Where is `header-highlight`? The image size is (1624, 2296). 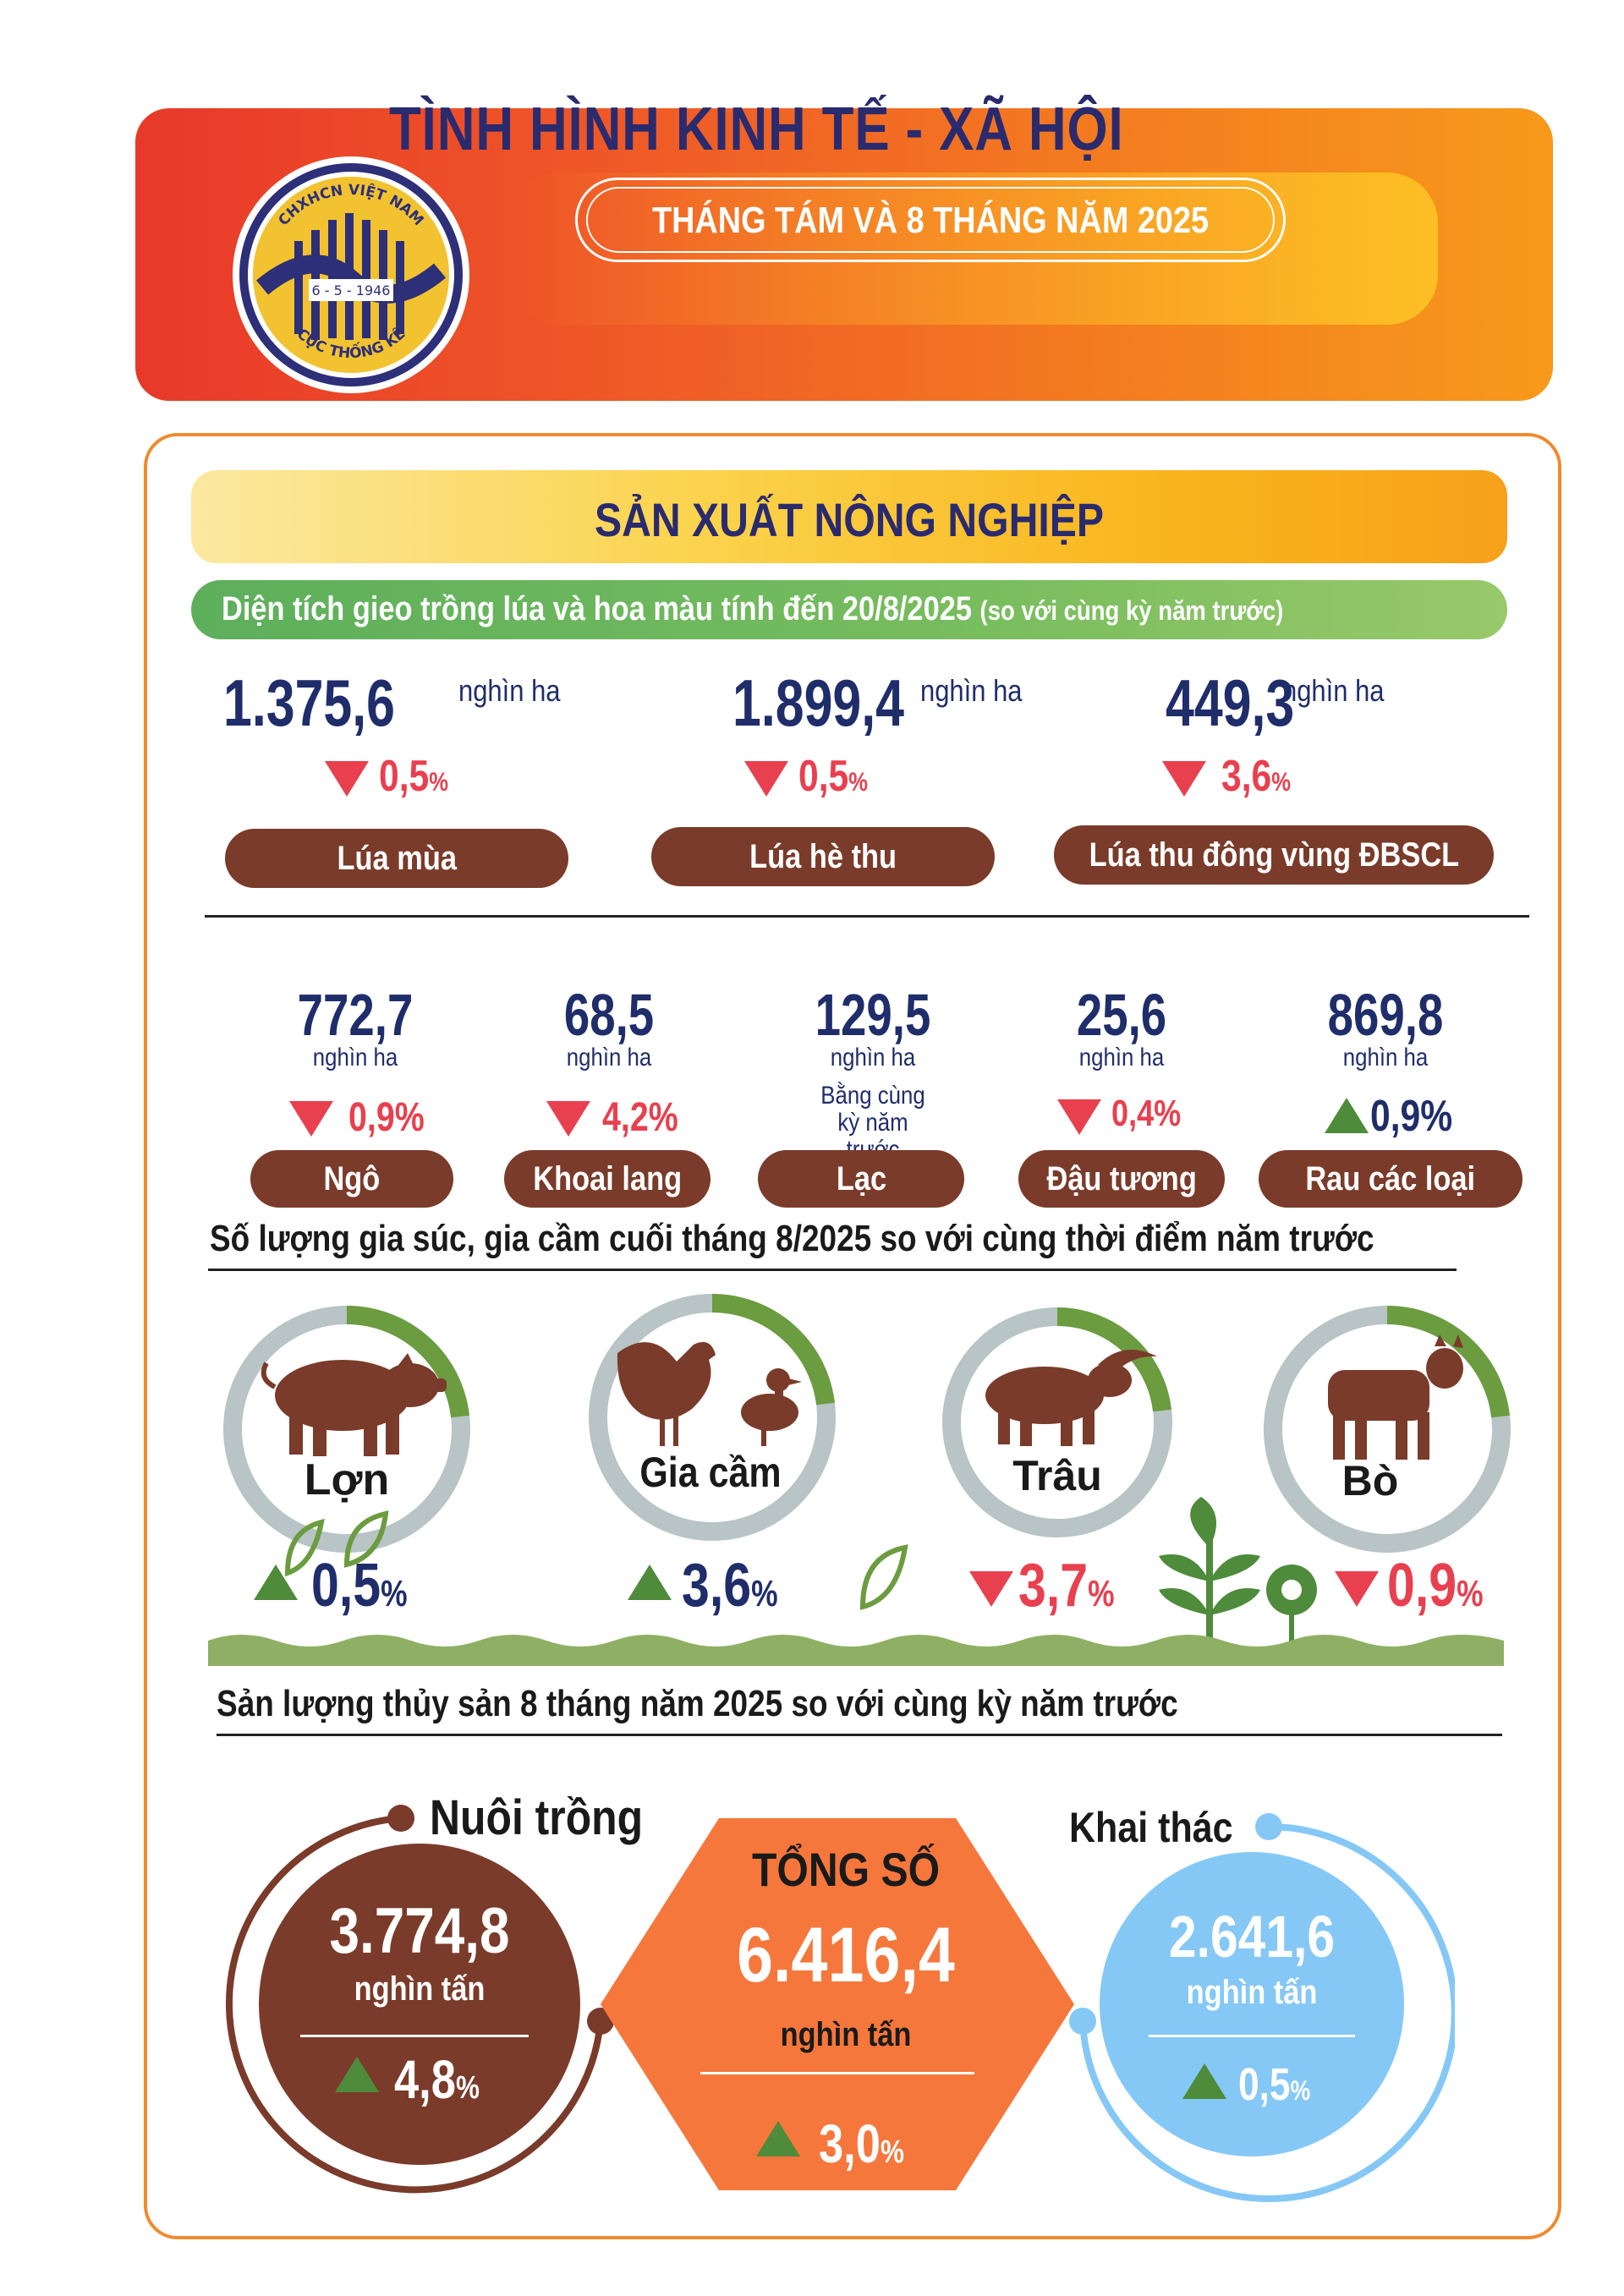
header-highlight is located at coordinates (973, 249).